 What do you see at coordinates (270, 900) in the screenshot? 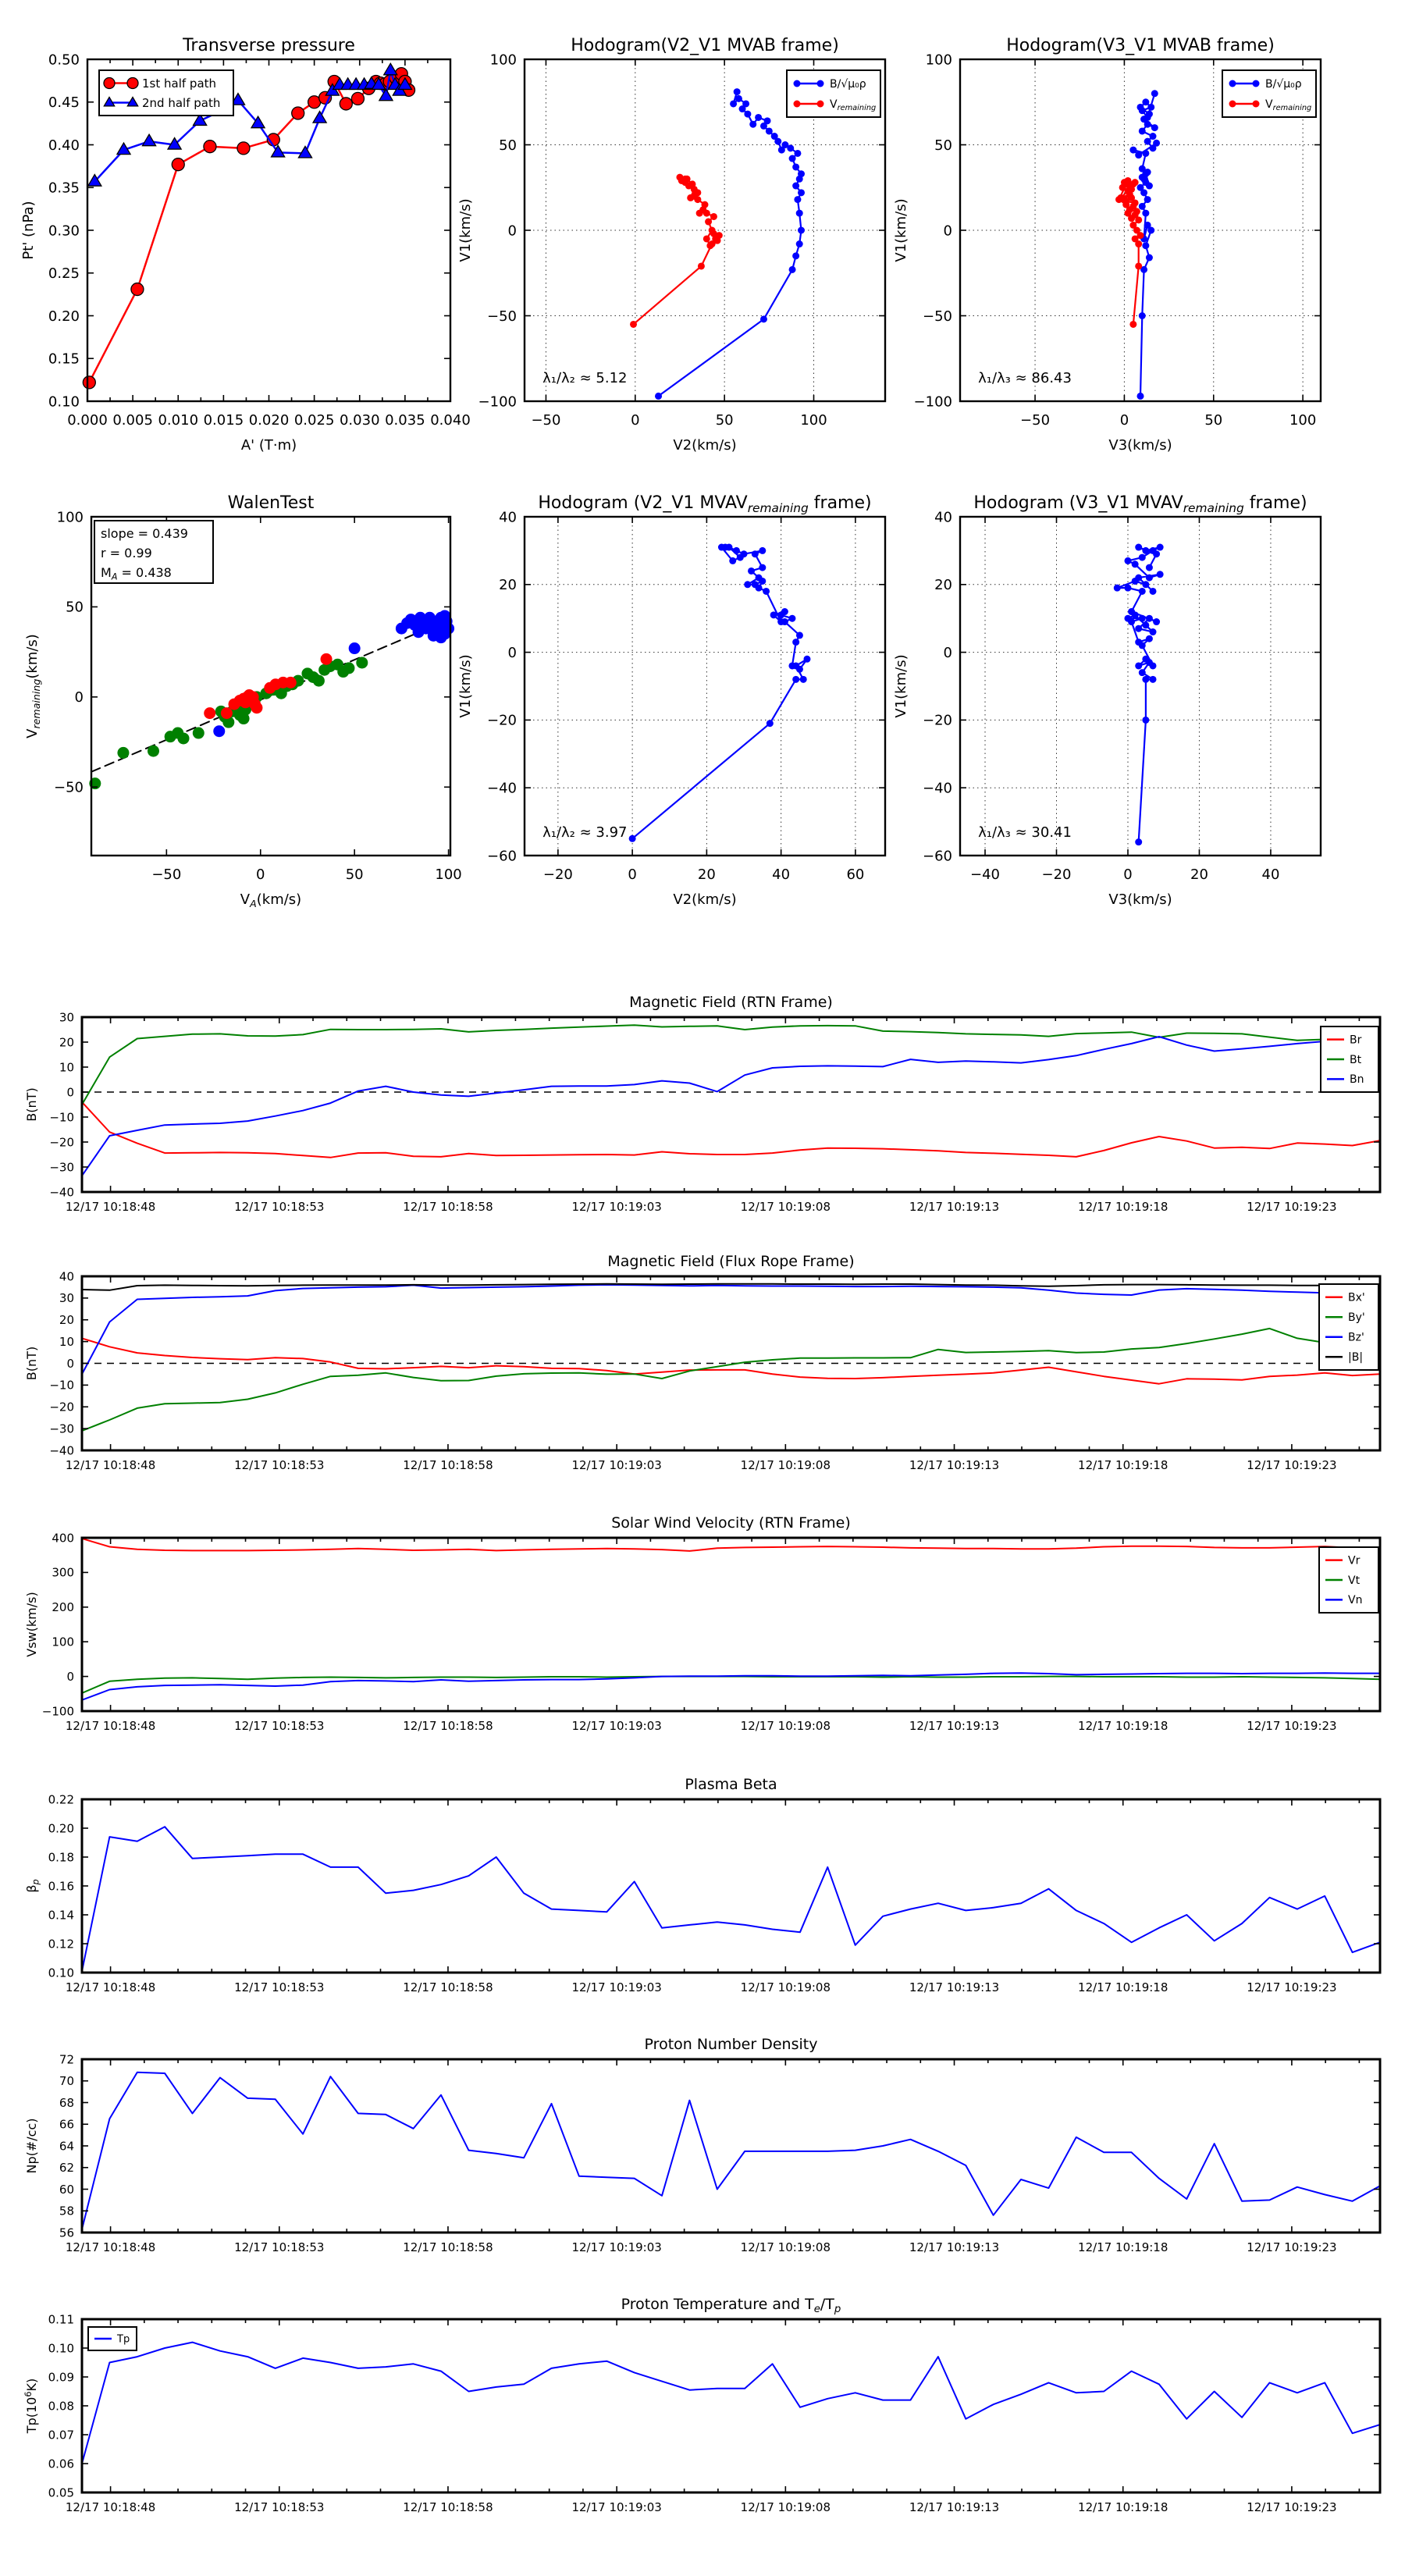
I see `x-axis-label: VA(km/s)` at bounding box center [270, 900].